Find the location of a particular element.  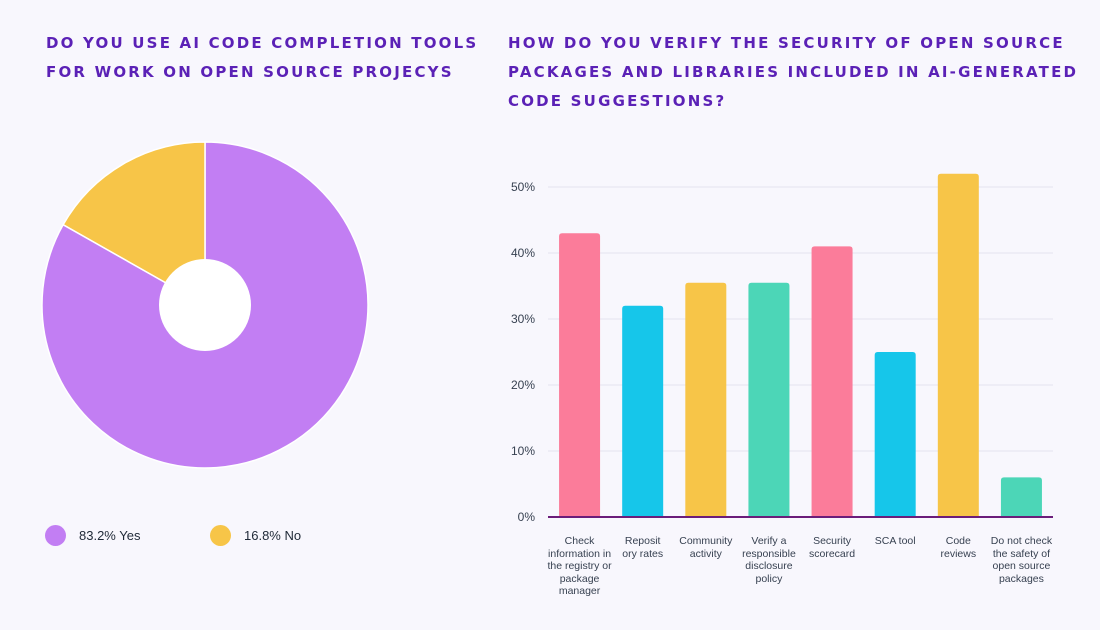

x-tick-label-line: information in is located at coordinates (580, 553).